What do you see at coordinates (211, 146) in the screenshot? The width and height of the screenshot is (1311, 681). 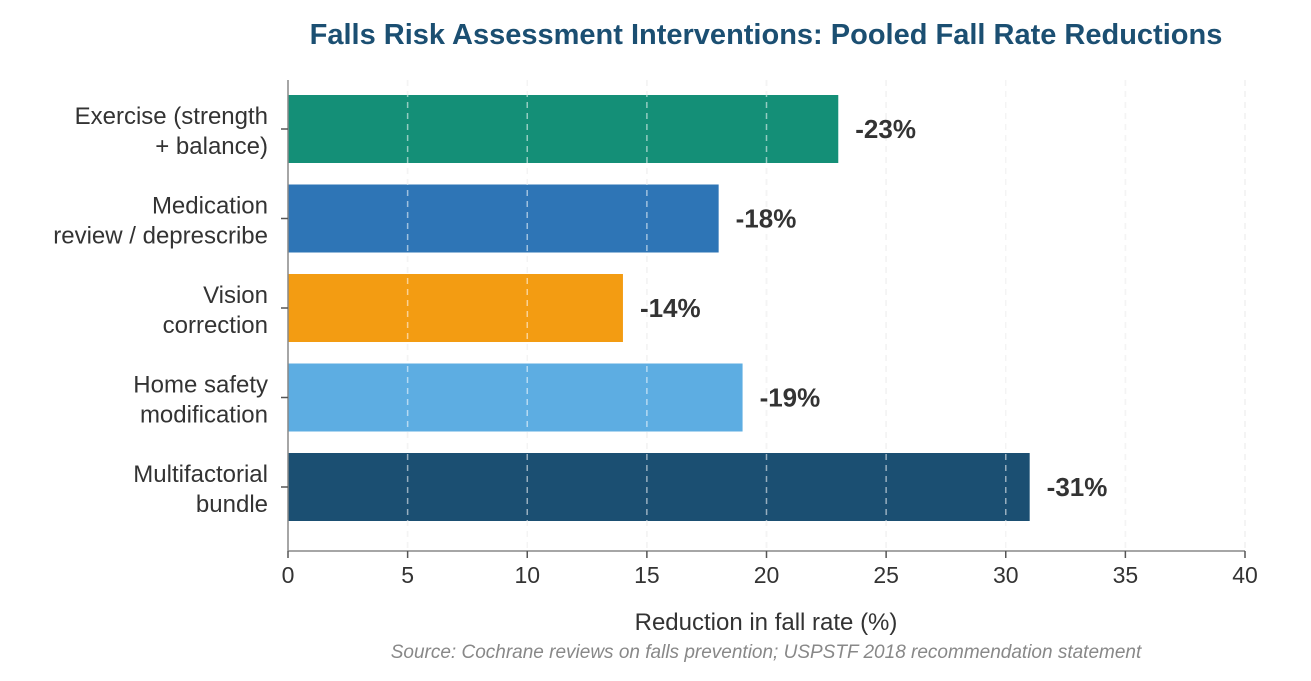 I see `category-label-line: + balance)` at bounding box center [211, 146].